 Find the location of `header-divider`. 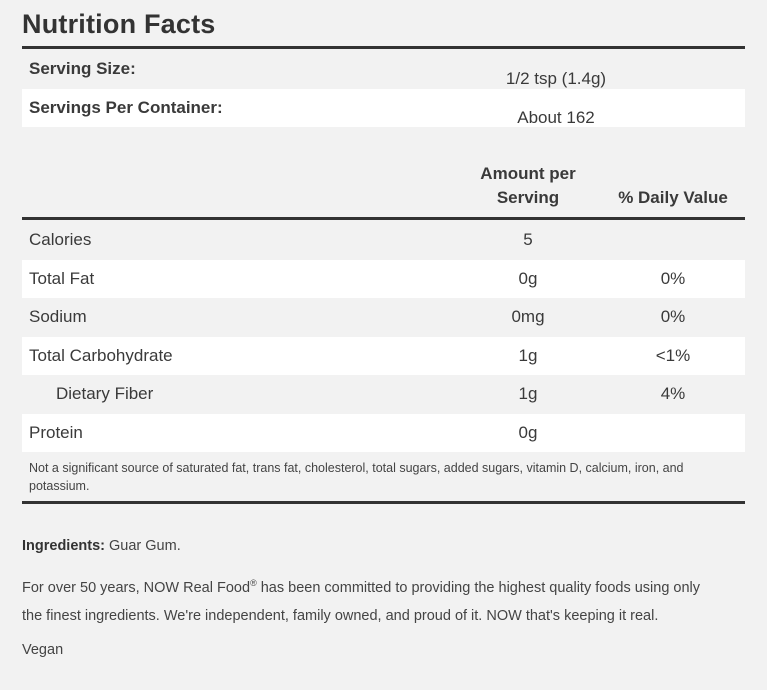

header-divider is located at coordinates (383, 218).